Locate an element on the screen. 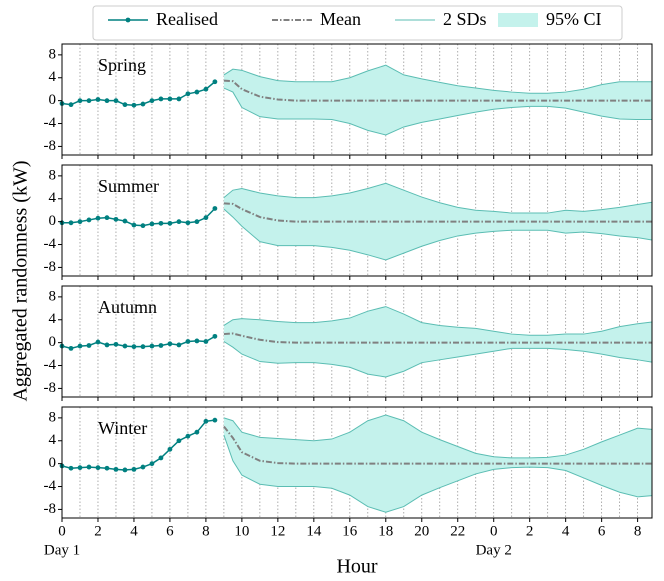 This screenshot has width=664, height=581. legend-label: 95% CI is located at coordinates (574, 19).